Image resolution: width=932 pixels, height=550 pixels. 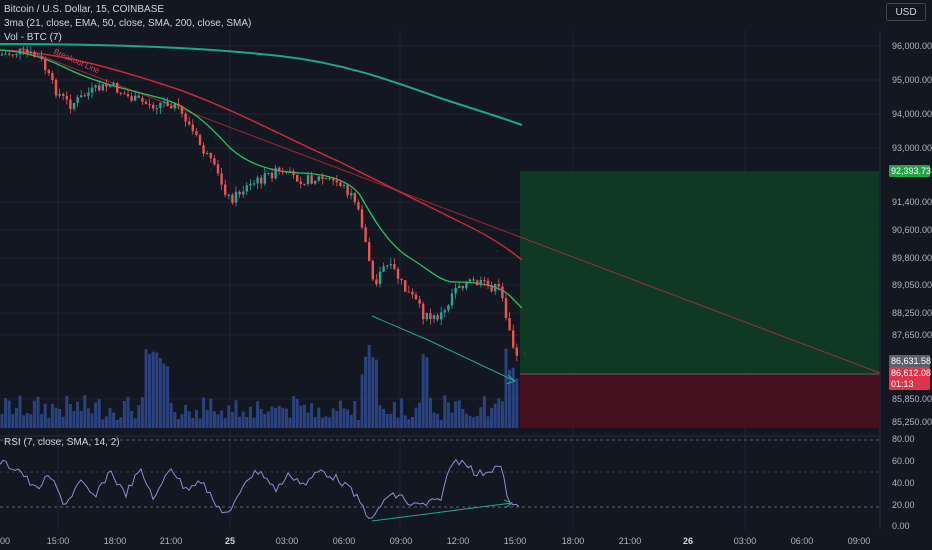 I want to click on divergence-line-rsi, so click(x=442, y=512).